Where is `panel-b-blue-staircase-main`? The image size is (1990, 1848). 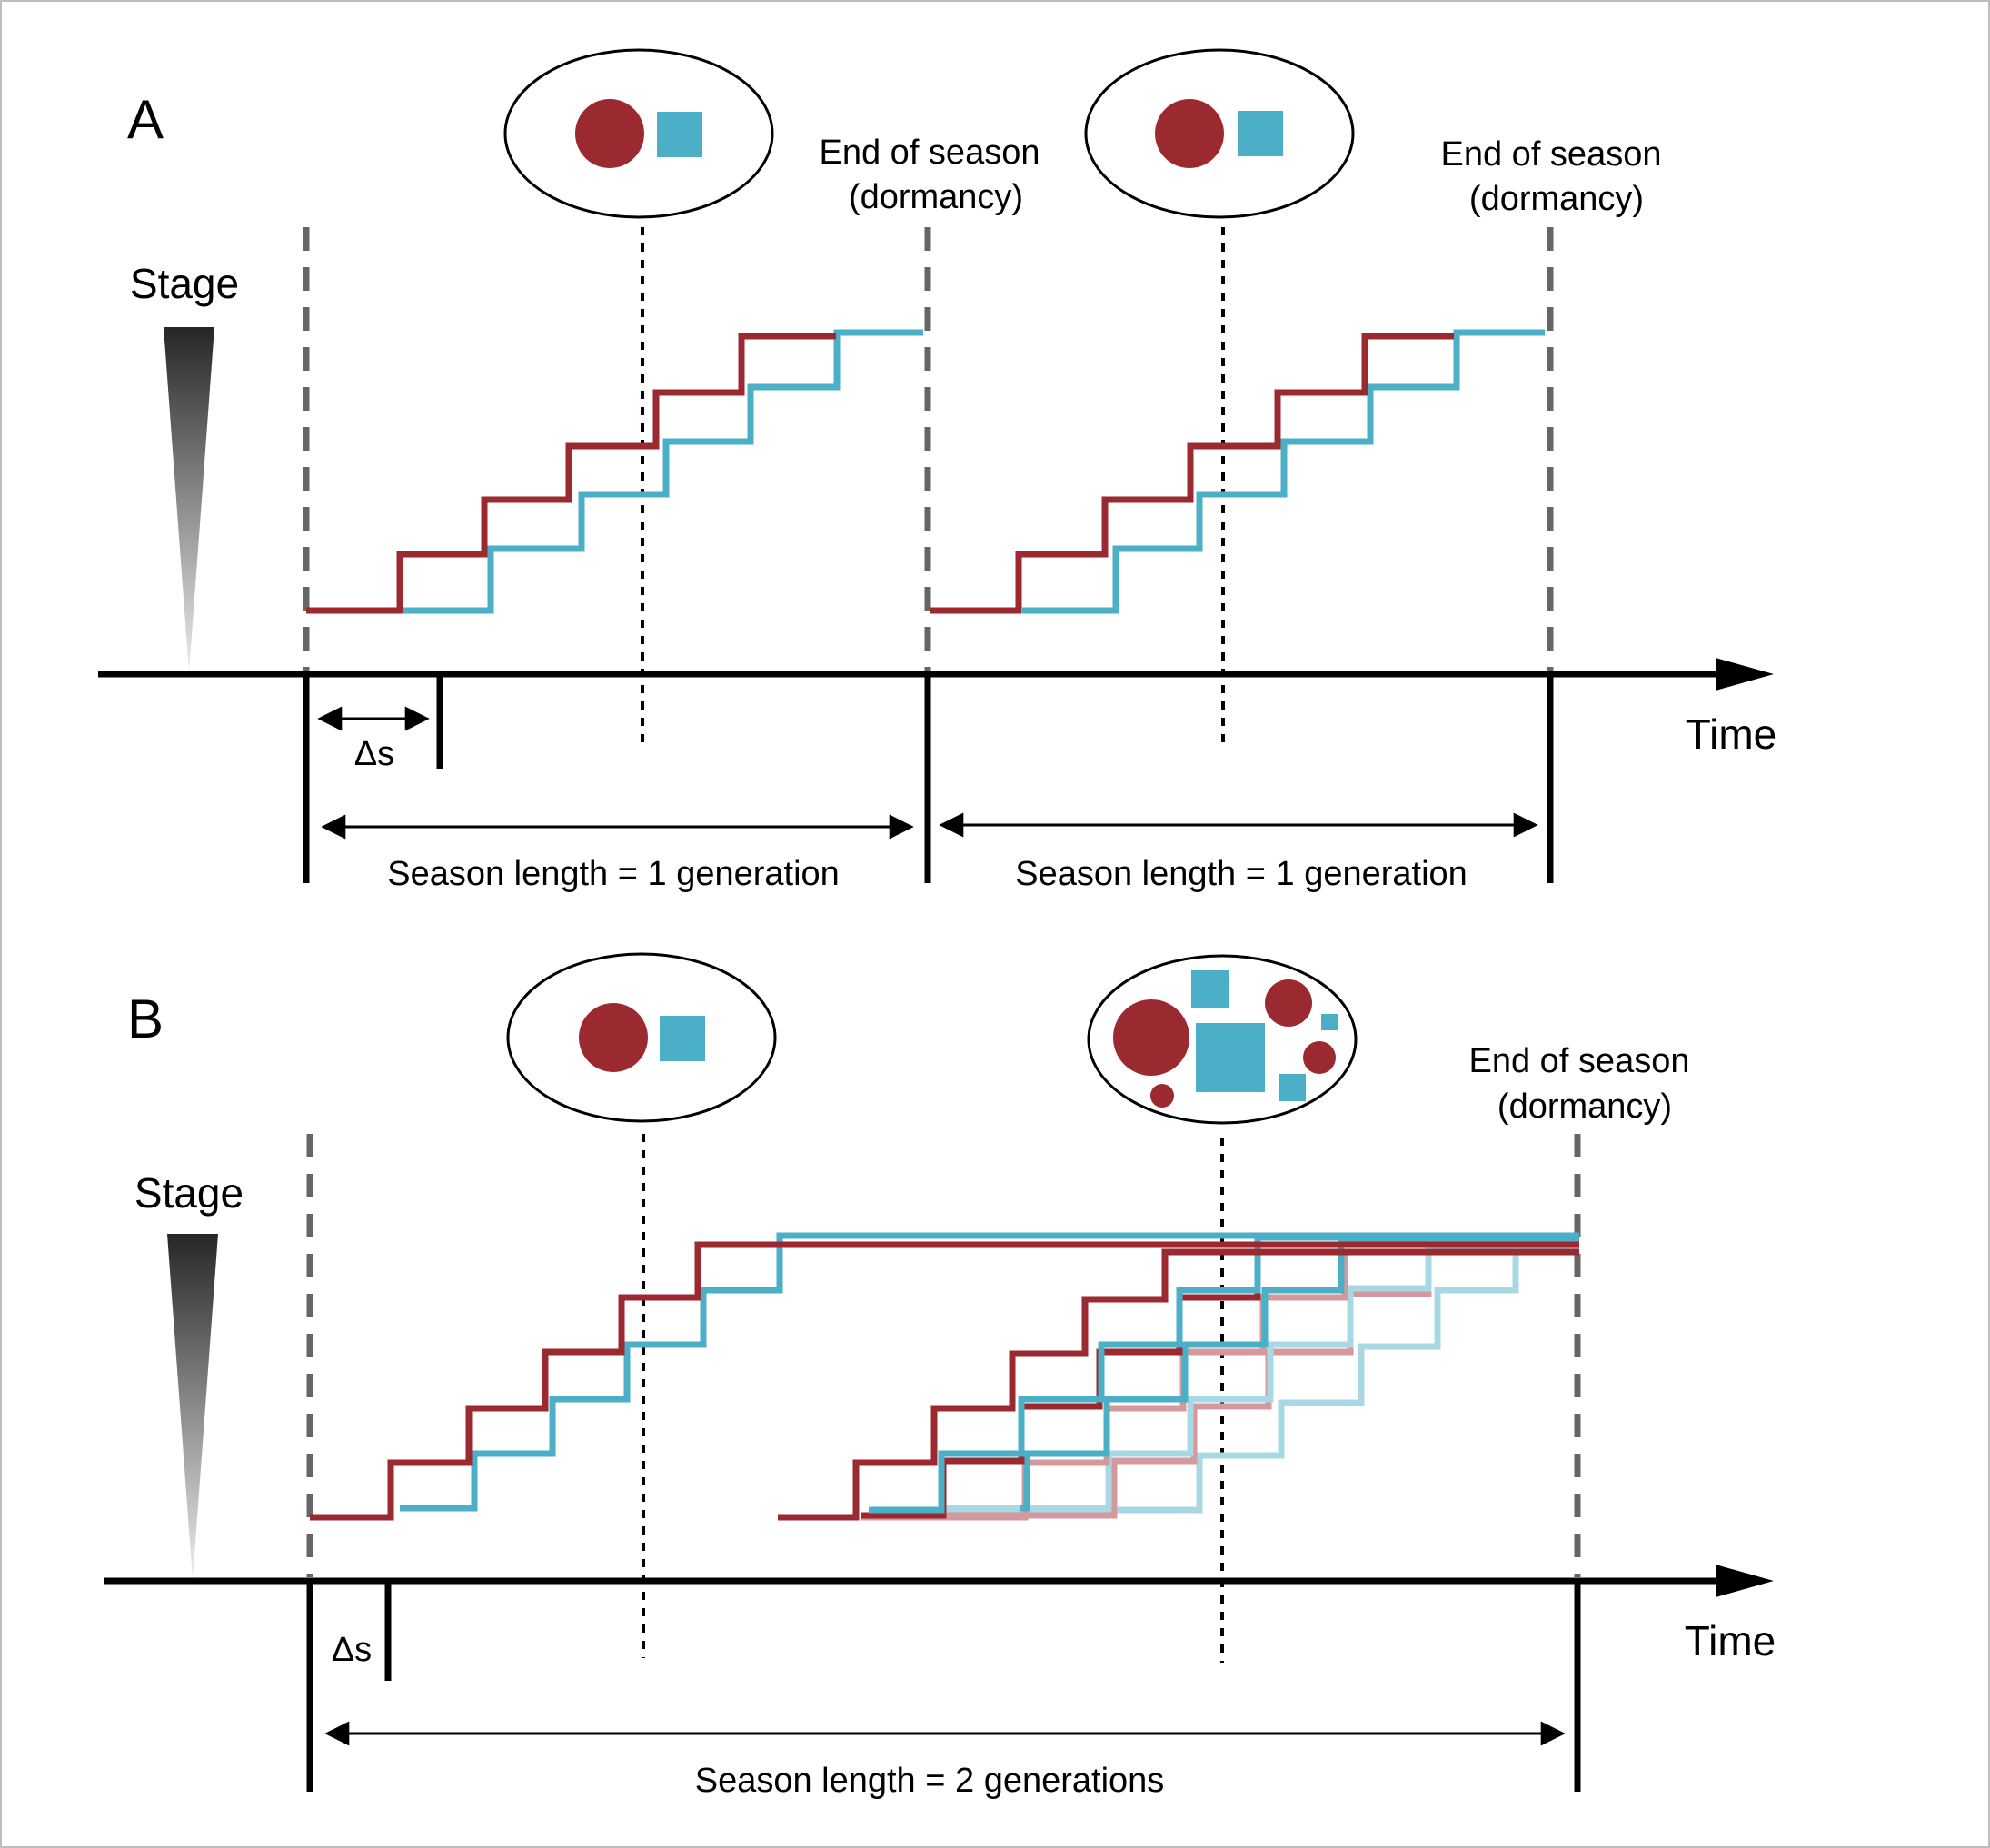
panel-b-blue-staircase-main is located at coordinates (990, 1372).